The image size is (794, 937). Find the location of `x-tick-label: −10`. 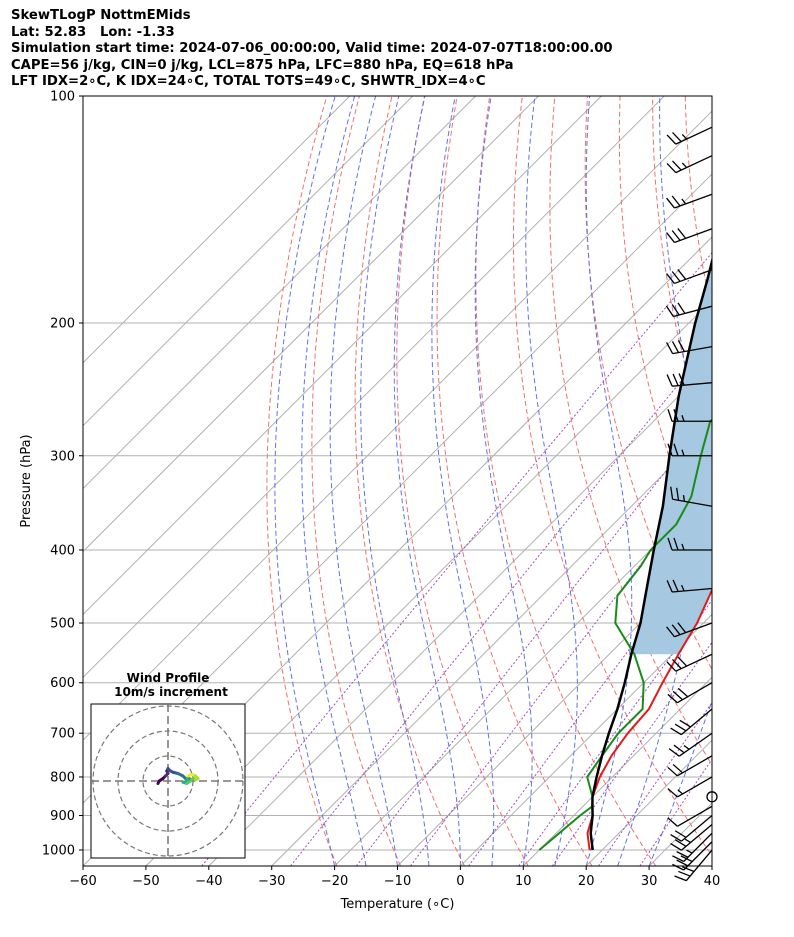

x-tick-label: −10 is located at coordinates (397, 881).